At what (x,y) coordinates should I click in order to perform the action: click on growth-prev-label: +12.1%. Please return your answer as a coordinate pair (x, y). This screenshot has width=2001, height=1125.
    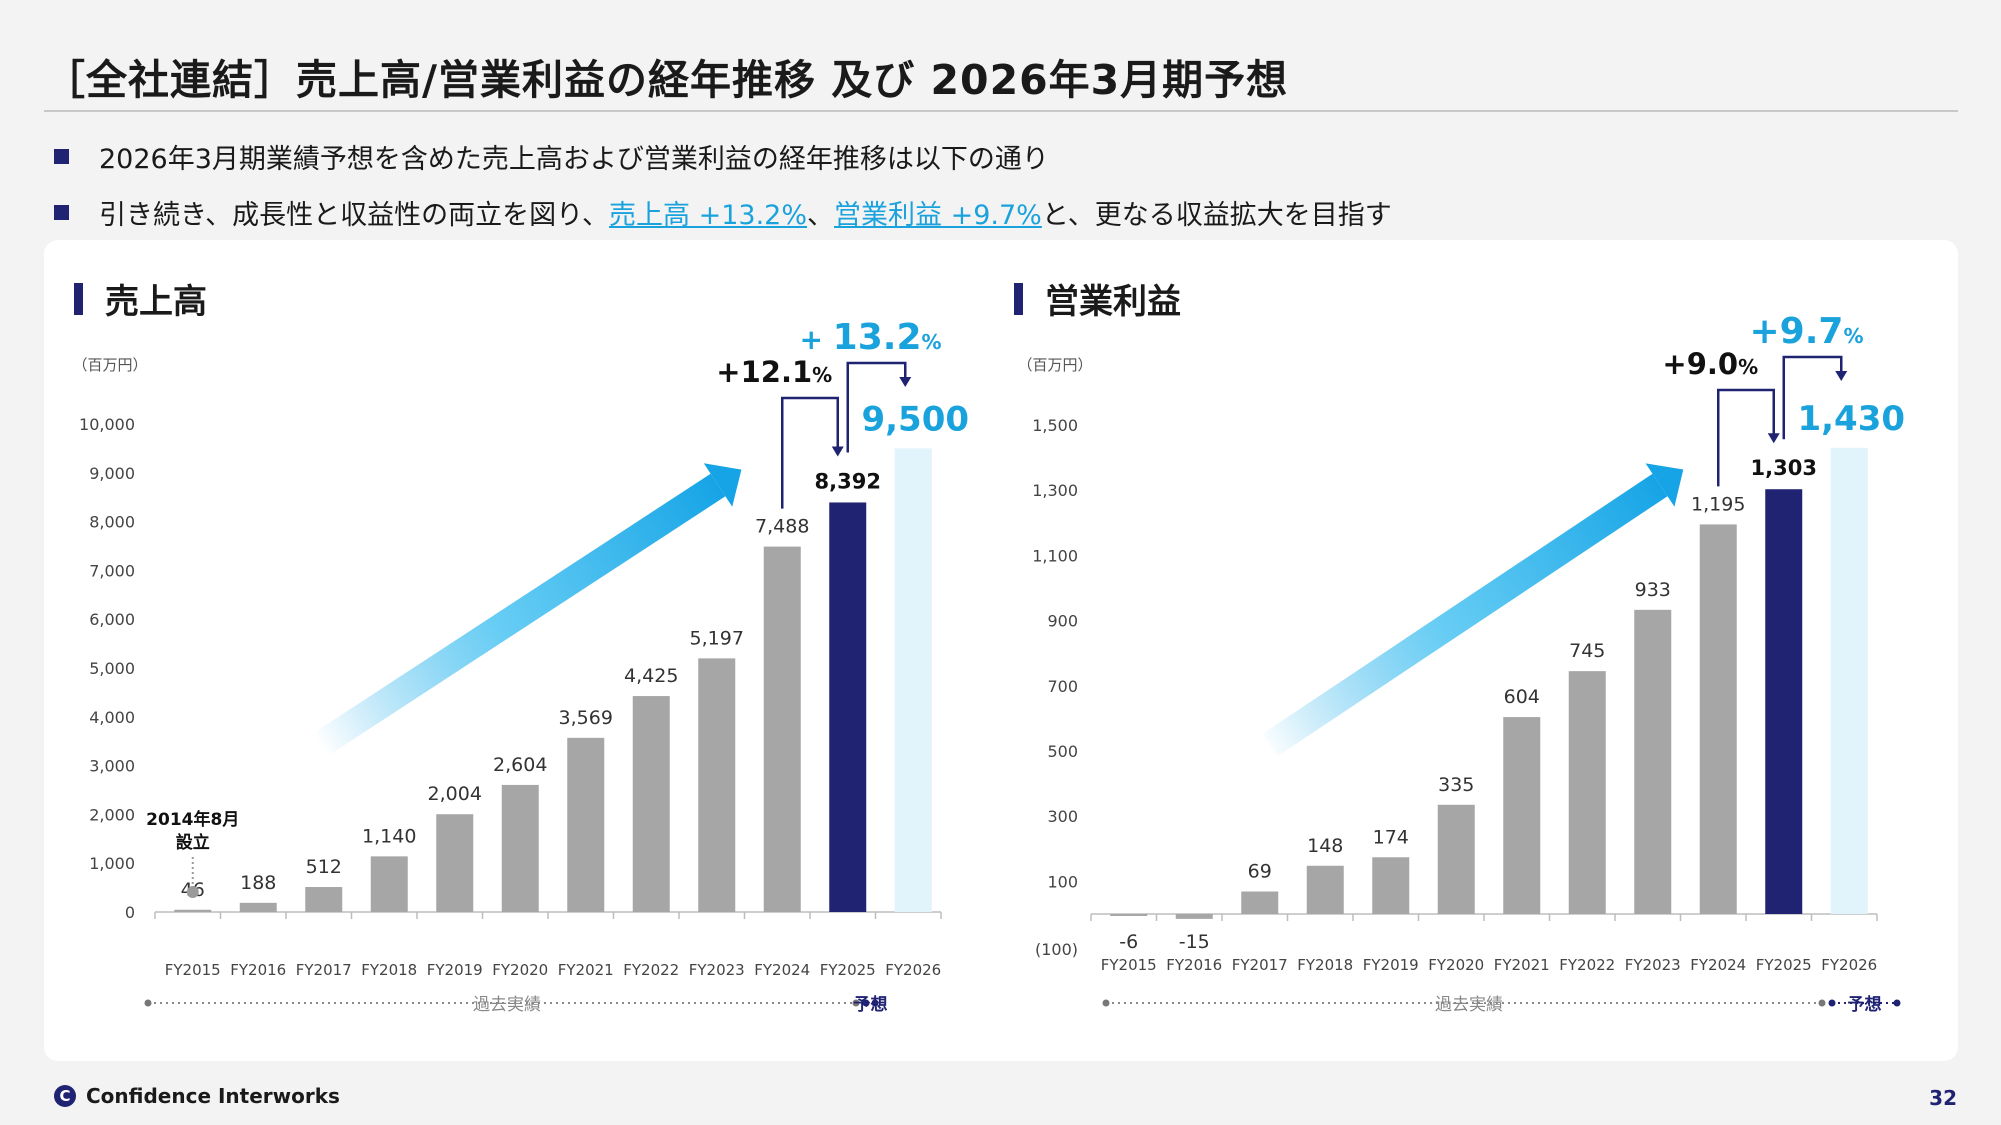
    Looking at the image, I should click on (774, 372).